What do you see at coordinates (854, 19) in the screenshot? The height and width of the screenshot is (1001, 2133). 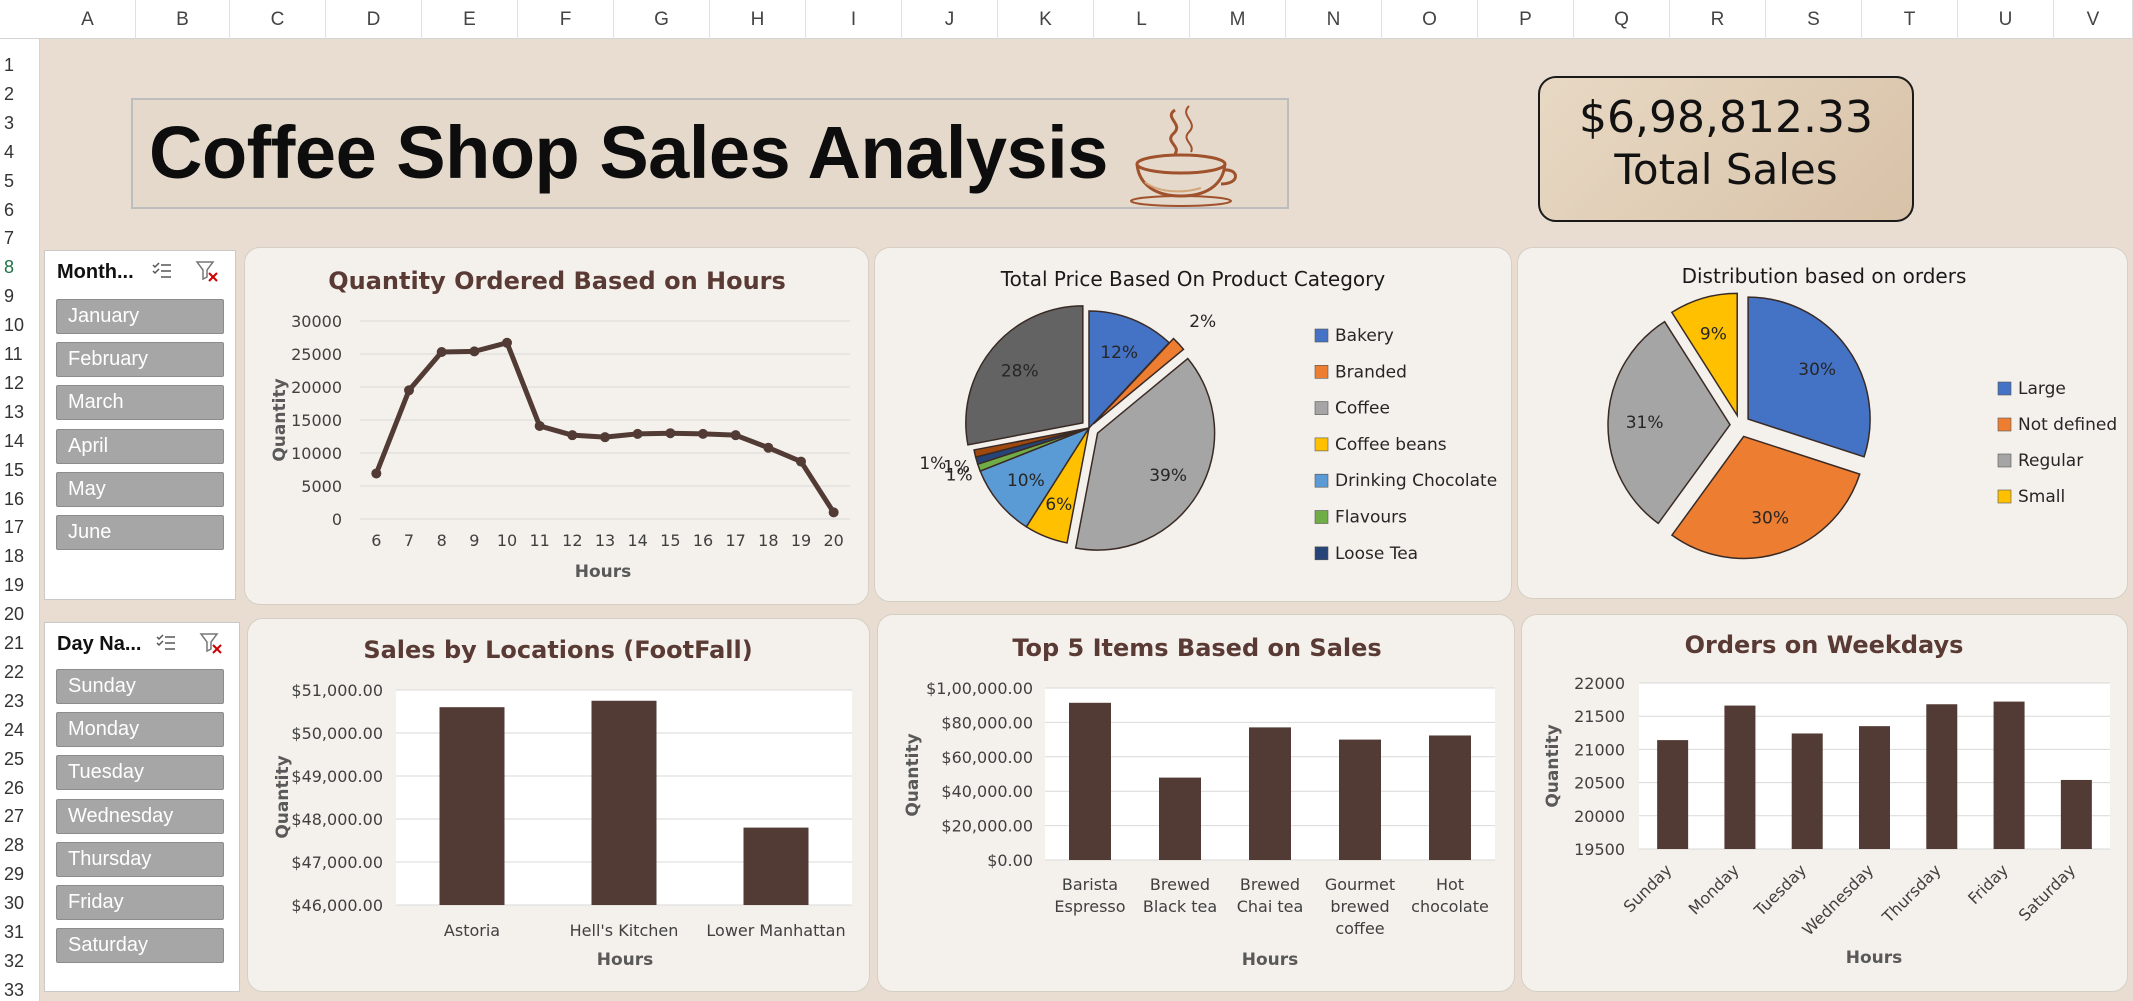 I see `column-header: I` at bounding box center [854, 19].